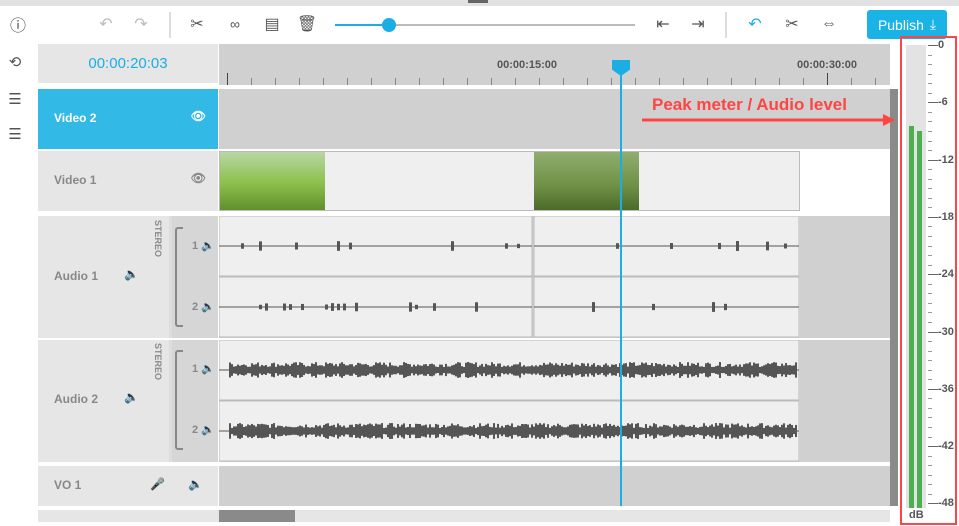 The width and height of the screenshot is (959, 526). I want to click on track-header-video-2: Video 2 👁, so click(128, 119).